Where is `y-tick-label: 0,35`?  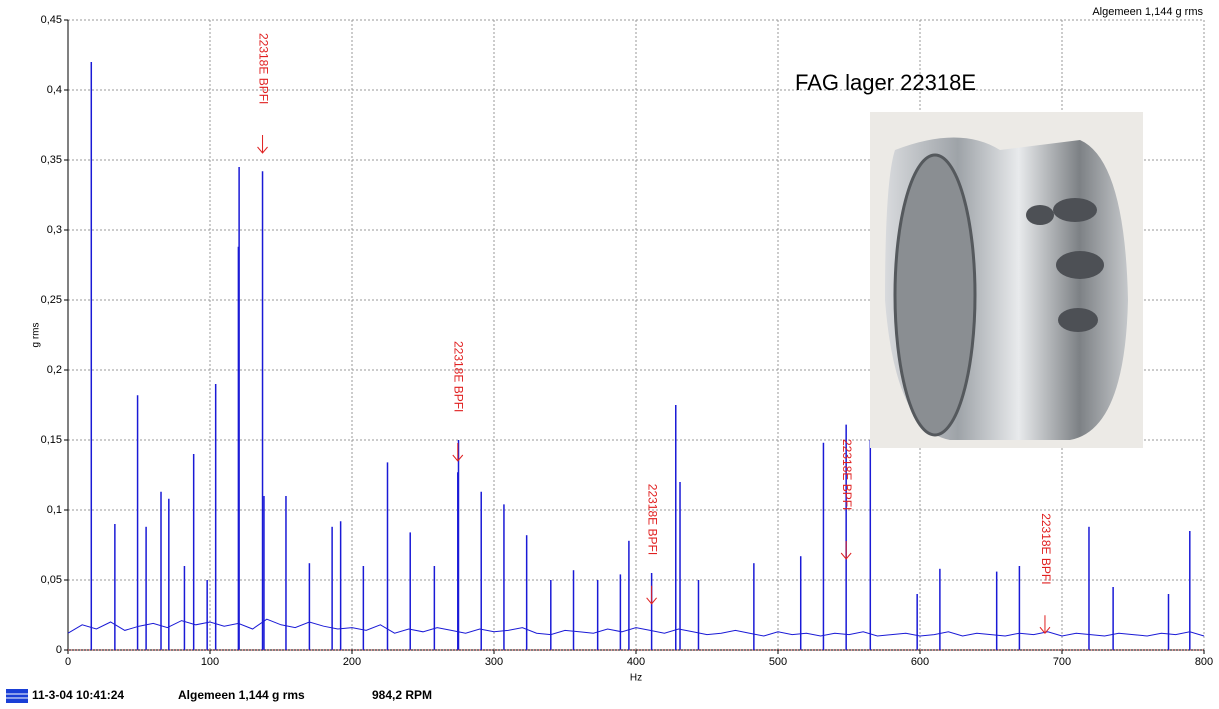 y-tick-label: 0,35 is located at coordinates (51, 160).